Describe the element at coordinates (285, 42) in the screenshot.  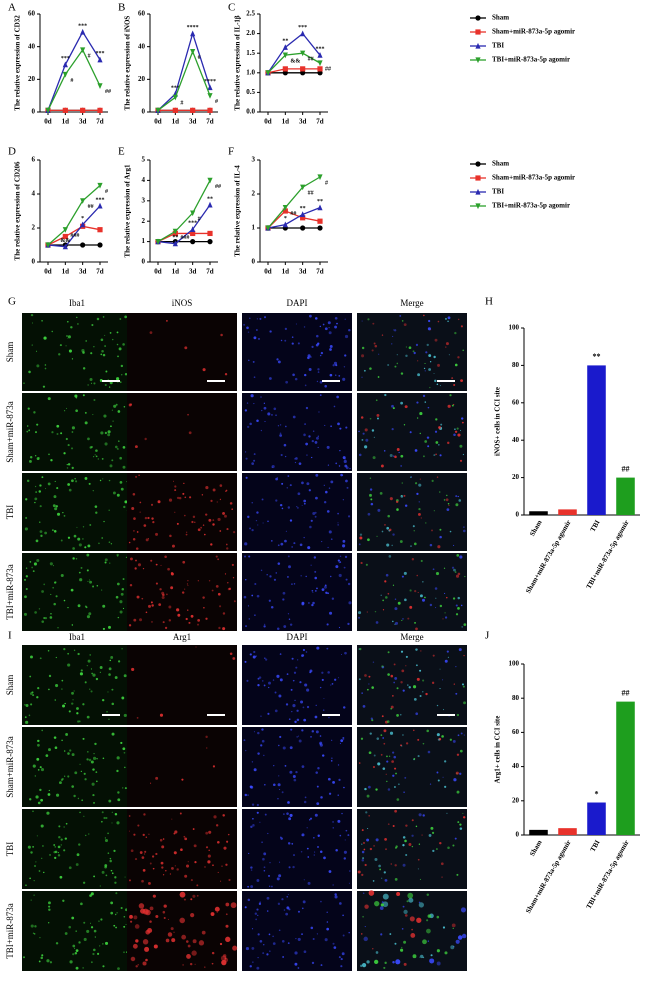
I see `significance-label: **` at that location.